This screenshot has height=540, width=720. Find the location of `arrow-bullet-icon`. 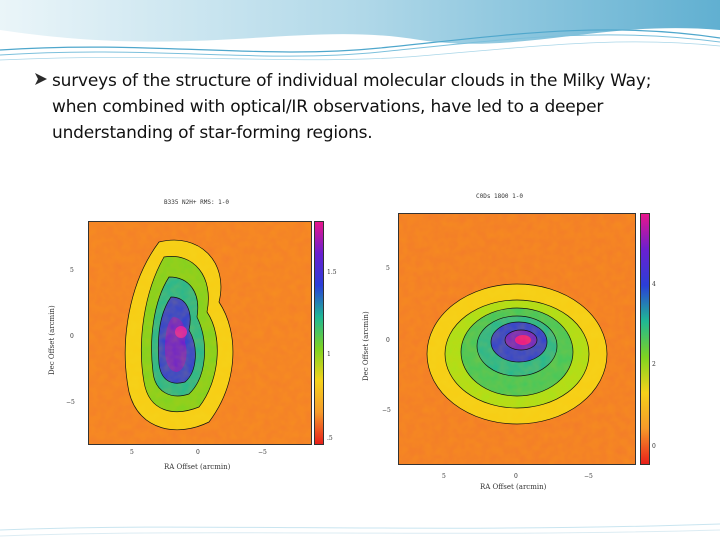

arrow-bullet-icon is located at coordinates (41, 79).